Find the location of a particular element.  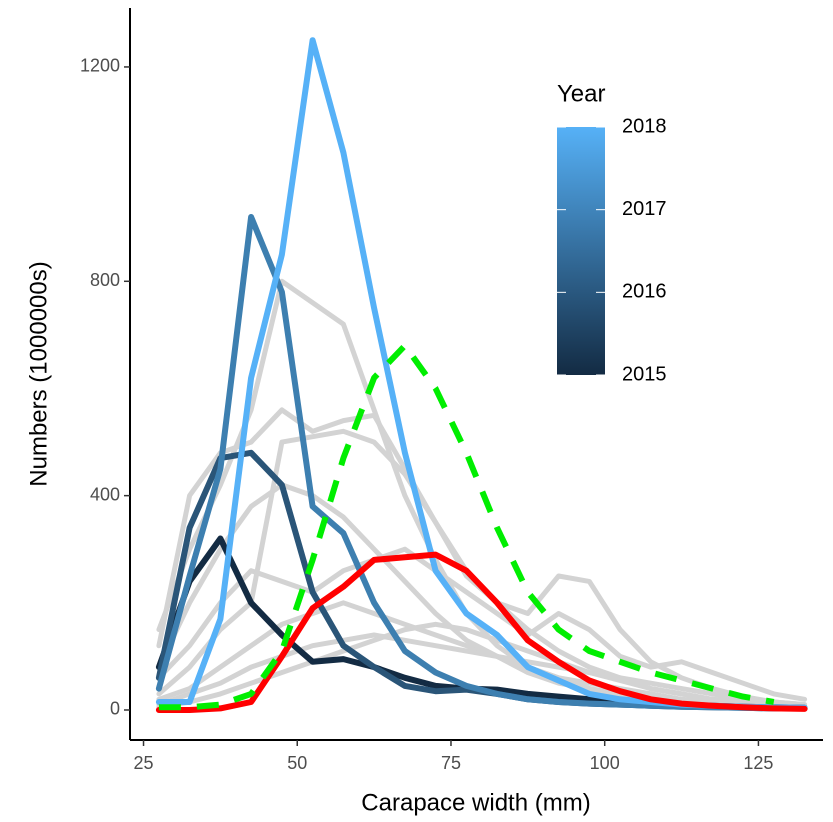

colorbar-tick-label: 2016 is located at coordinates (644, 292).